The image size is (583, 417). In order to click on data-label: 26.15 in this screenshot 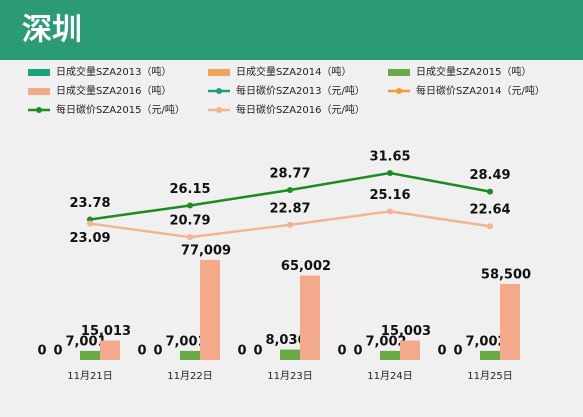, I will do `click(189, 189)`.